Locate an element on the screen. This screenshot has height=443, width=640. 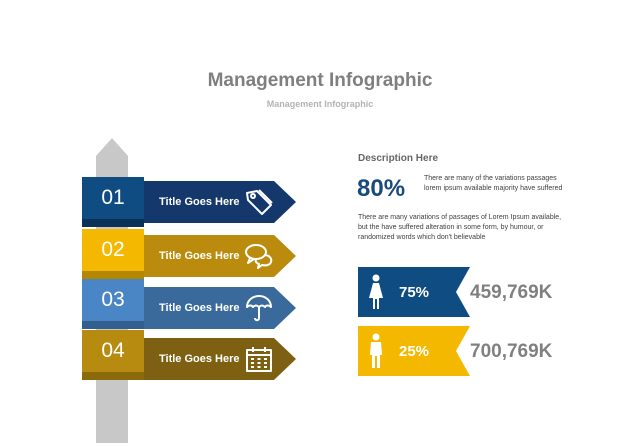
highlight-percent: 80% is located at coordinates (381, 188).